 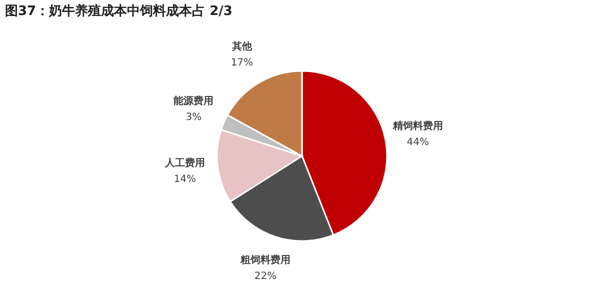 I want to click on data-label: 3%, so click(x=194, y=118).